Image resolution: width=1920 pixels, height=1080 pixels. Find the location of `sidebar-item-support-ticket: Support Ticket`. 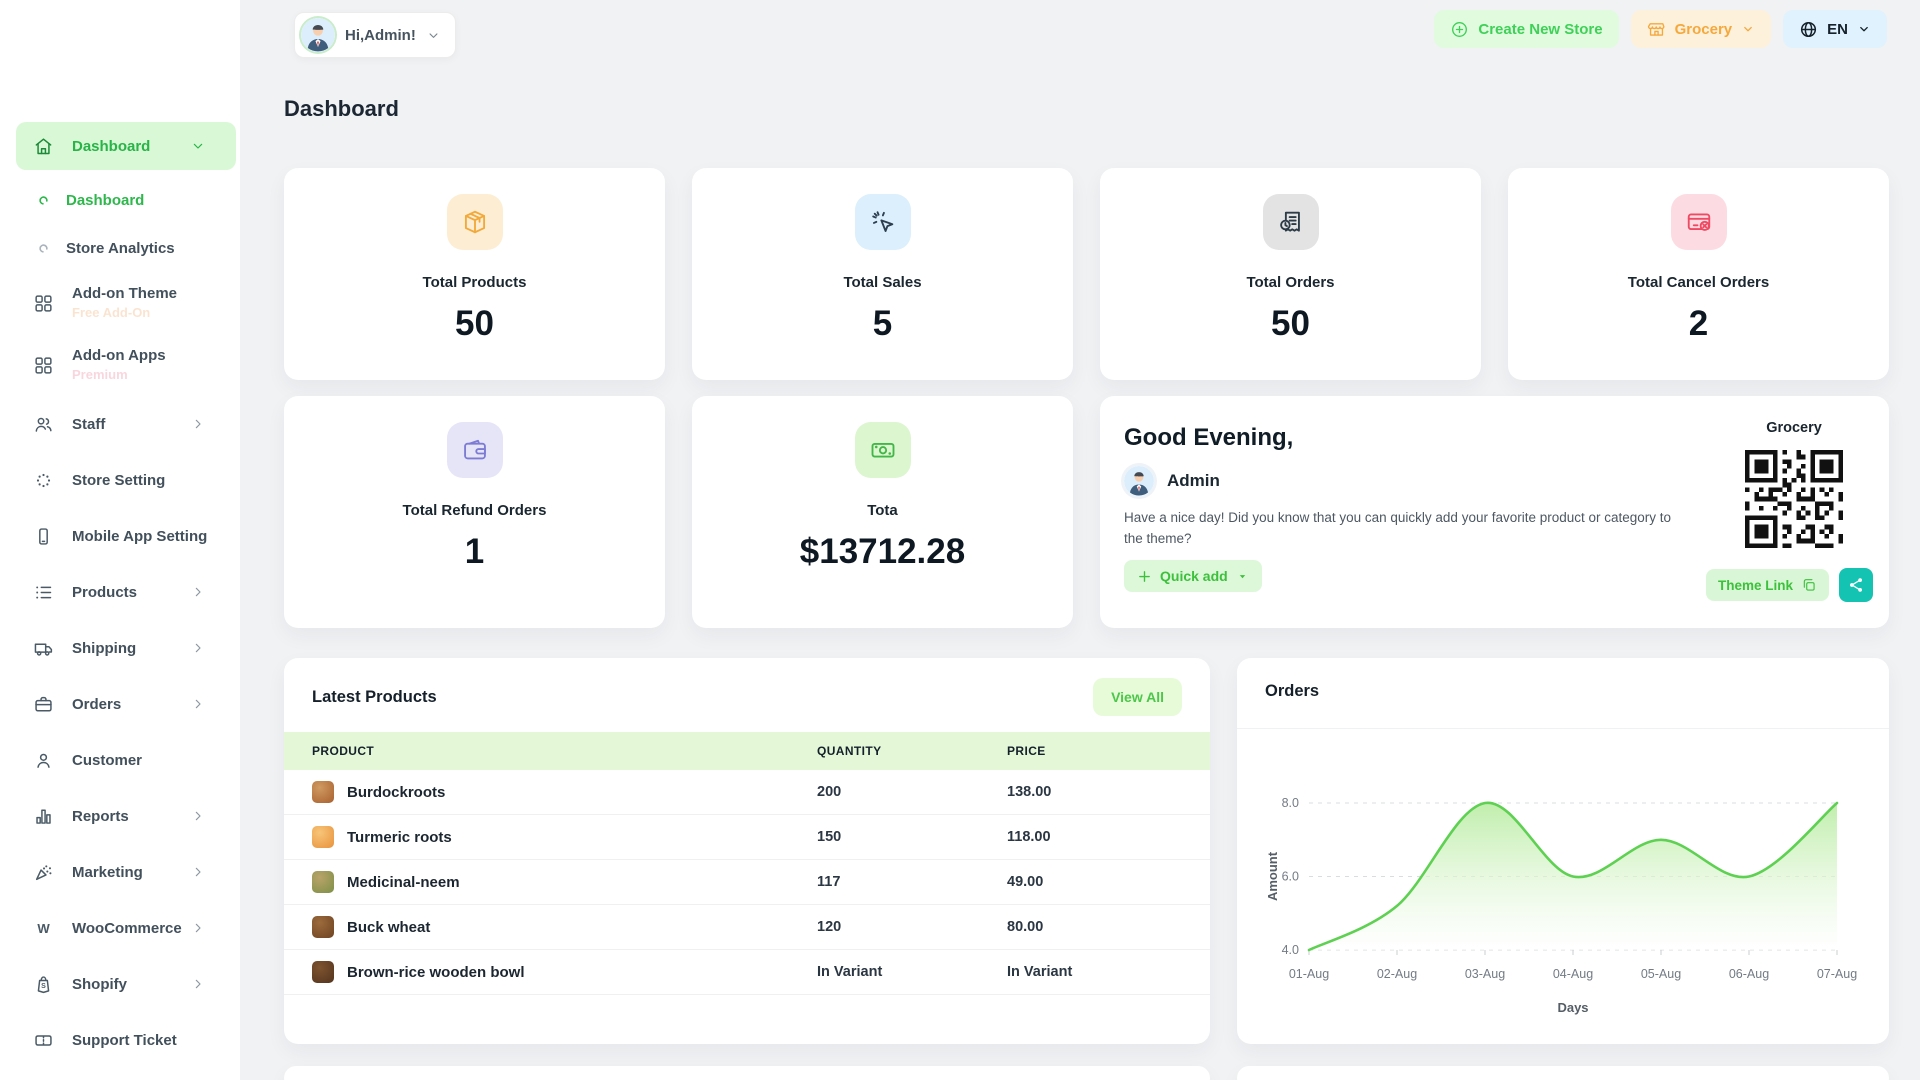

sidebar-item-support-ticket: Support Ticket is located at coordinates (120, 1040).